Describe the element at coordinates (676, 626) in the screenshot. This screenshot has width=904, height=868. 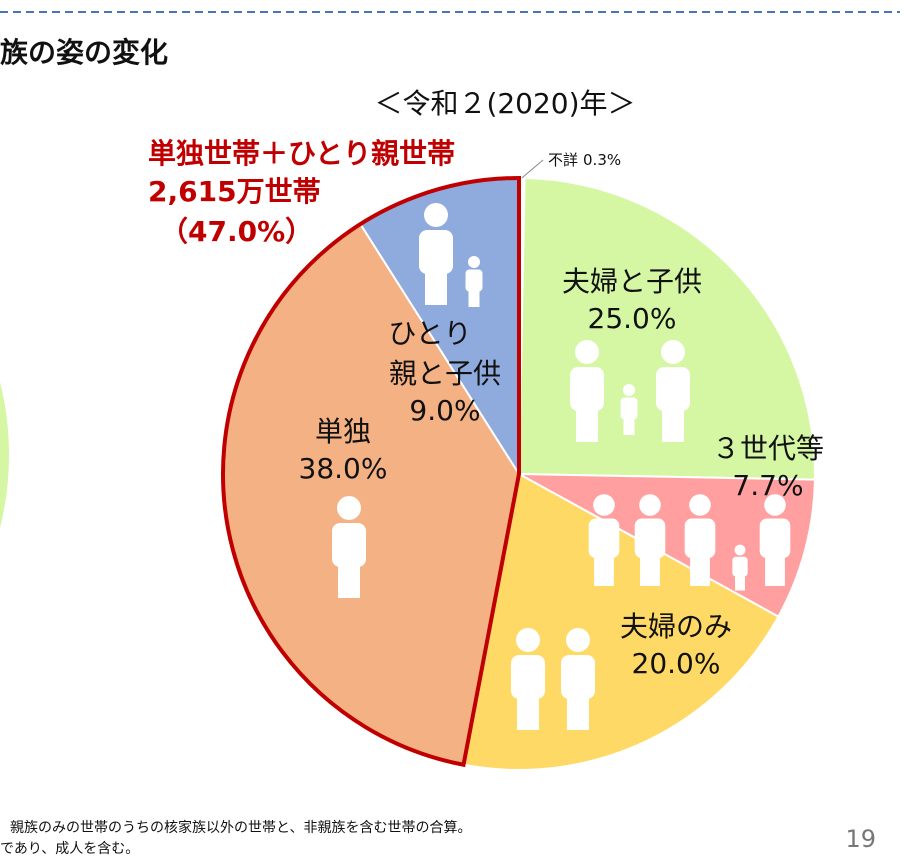
I see `slice-label: 夫婦のみ` at that location.